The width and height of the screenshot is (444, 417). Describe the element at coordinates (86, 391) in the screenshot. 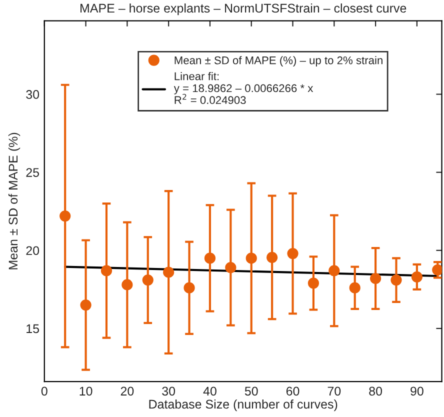

I see `x-tick-label: 10` at that location.